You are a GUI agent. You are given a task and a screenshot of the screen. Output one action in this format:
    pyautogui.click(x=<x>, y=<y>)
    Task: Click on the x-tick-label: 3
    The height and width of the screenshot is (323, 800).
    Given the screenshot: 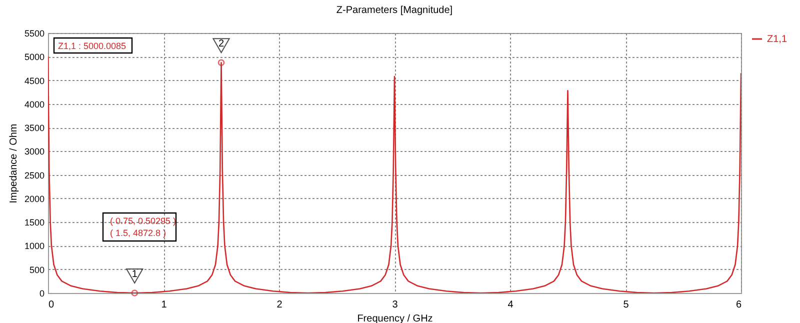 What is the action you would take?
    pyautogui.click(x=395, y=305)
    